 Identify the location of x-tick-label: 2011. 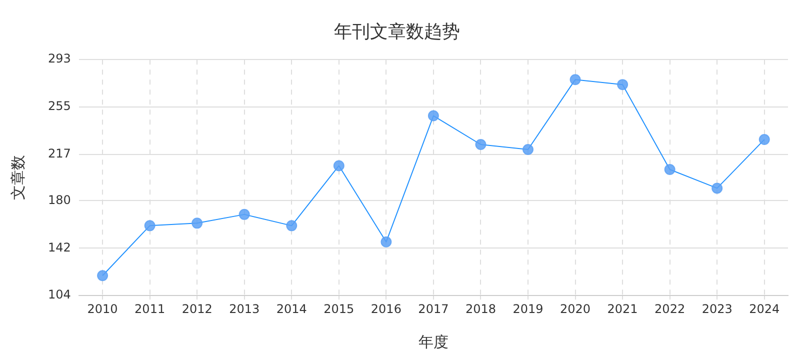
(150, 309).